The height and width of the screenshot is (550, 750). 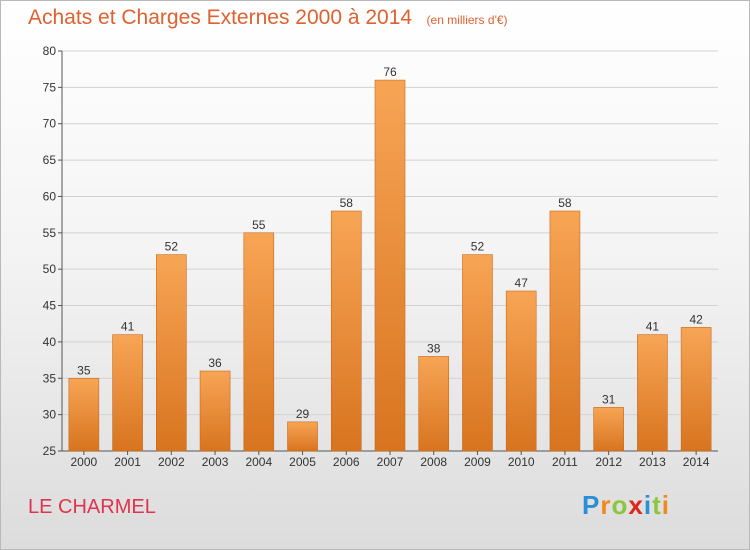 I want to click on logo-letter: r, so click(x=606, y=505).